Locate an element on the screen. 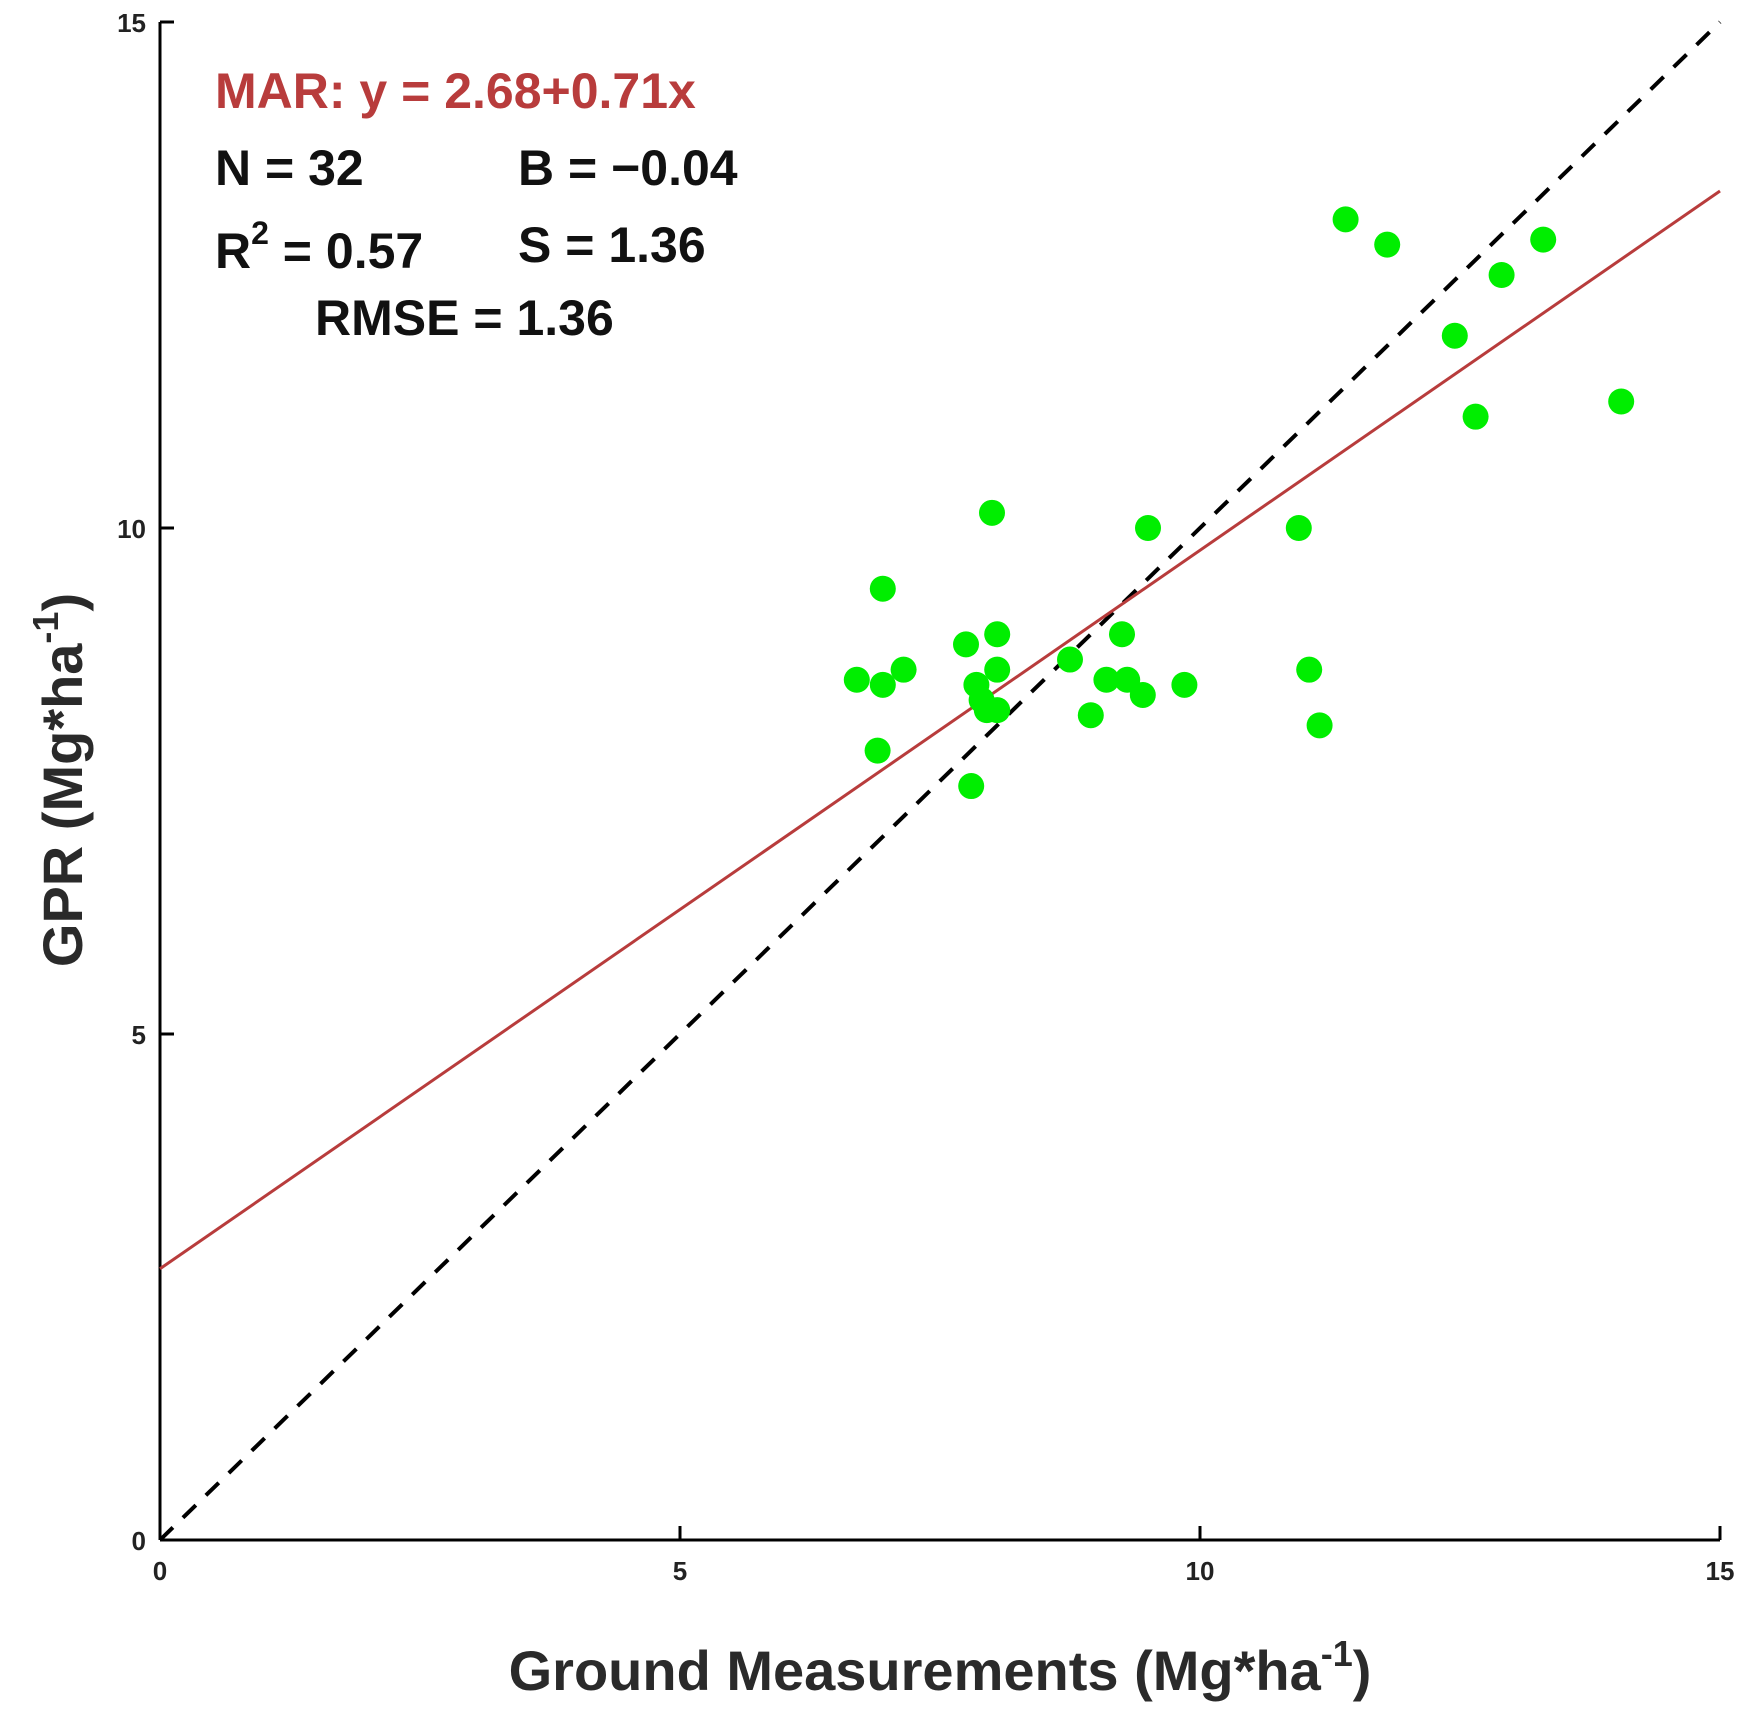 The width and height of the screenshot is (1757, 1720). y-axis-title-end: ) is located at coordinates (62, 602).